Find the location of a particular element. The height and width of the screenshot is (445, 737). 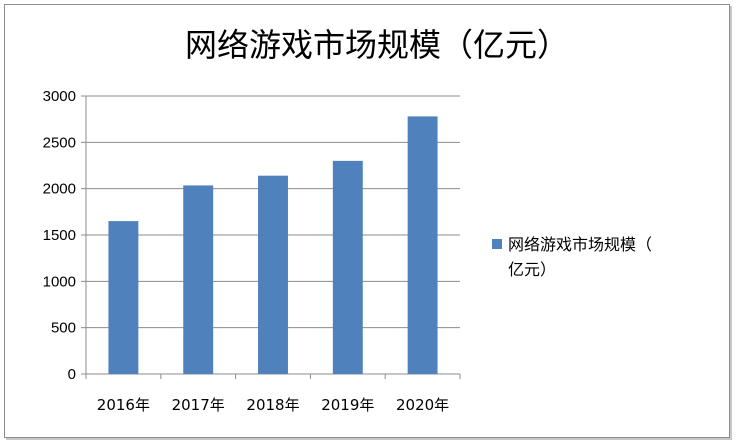

x-tick-labels: 2016年 2017年 2018年 2019年 2020年 is located at coordinates (273, 405).